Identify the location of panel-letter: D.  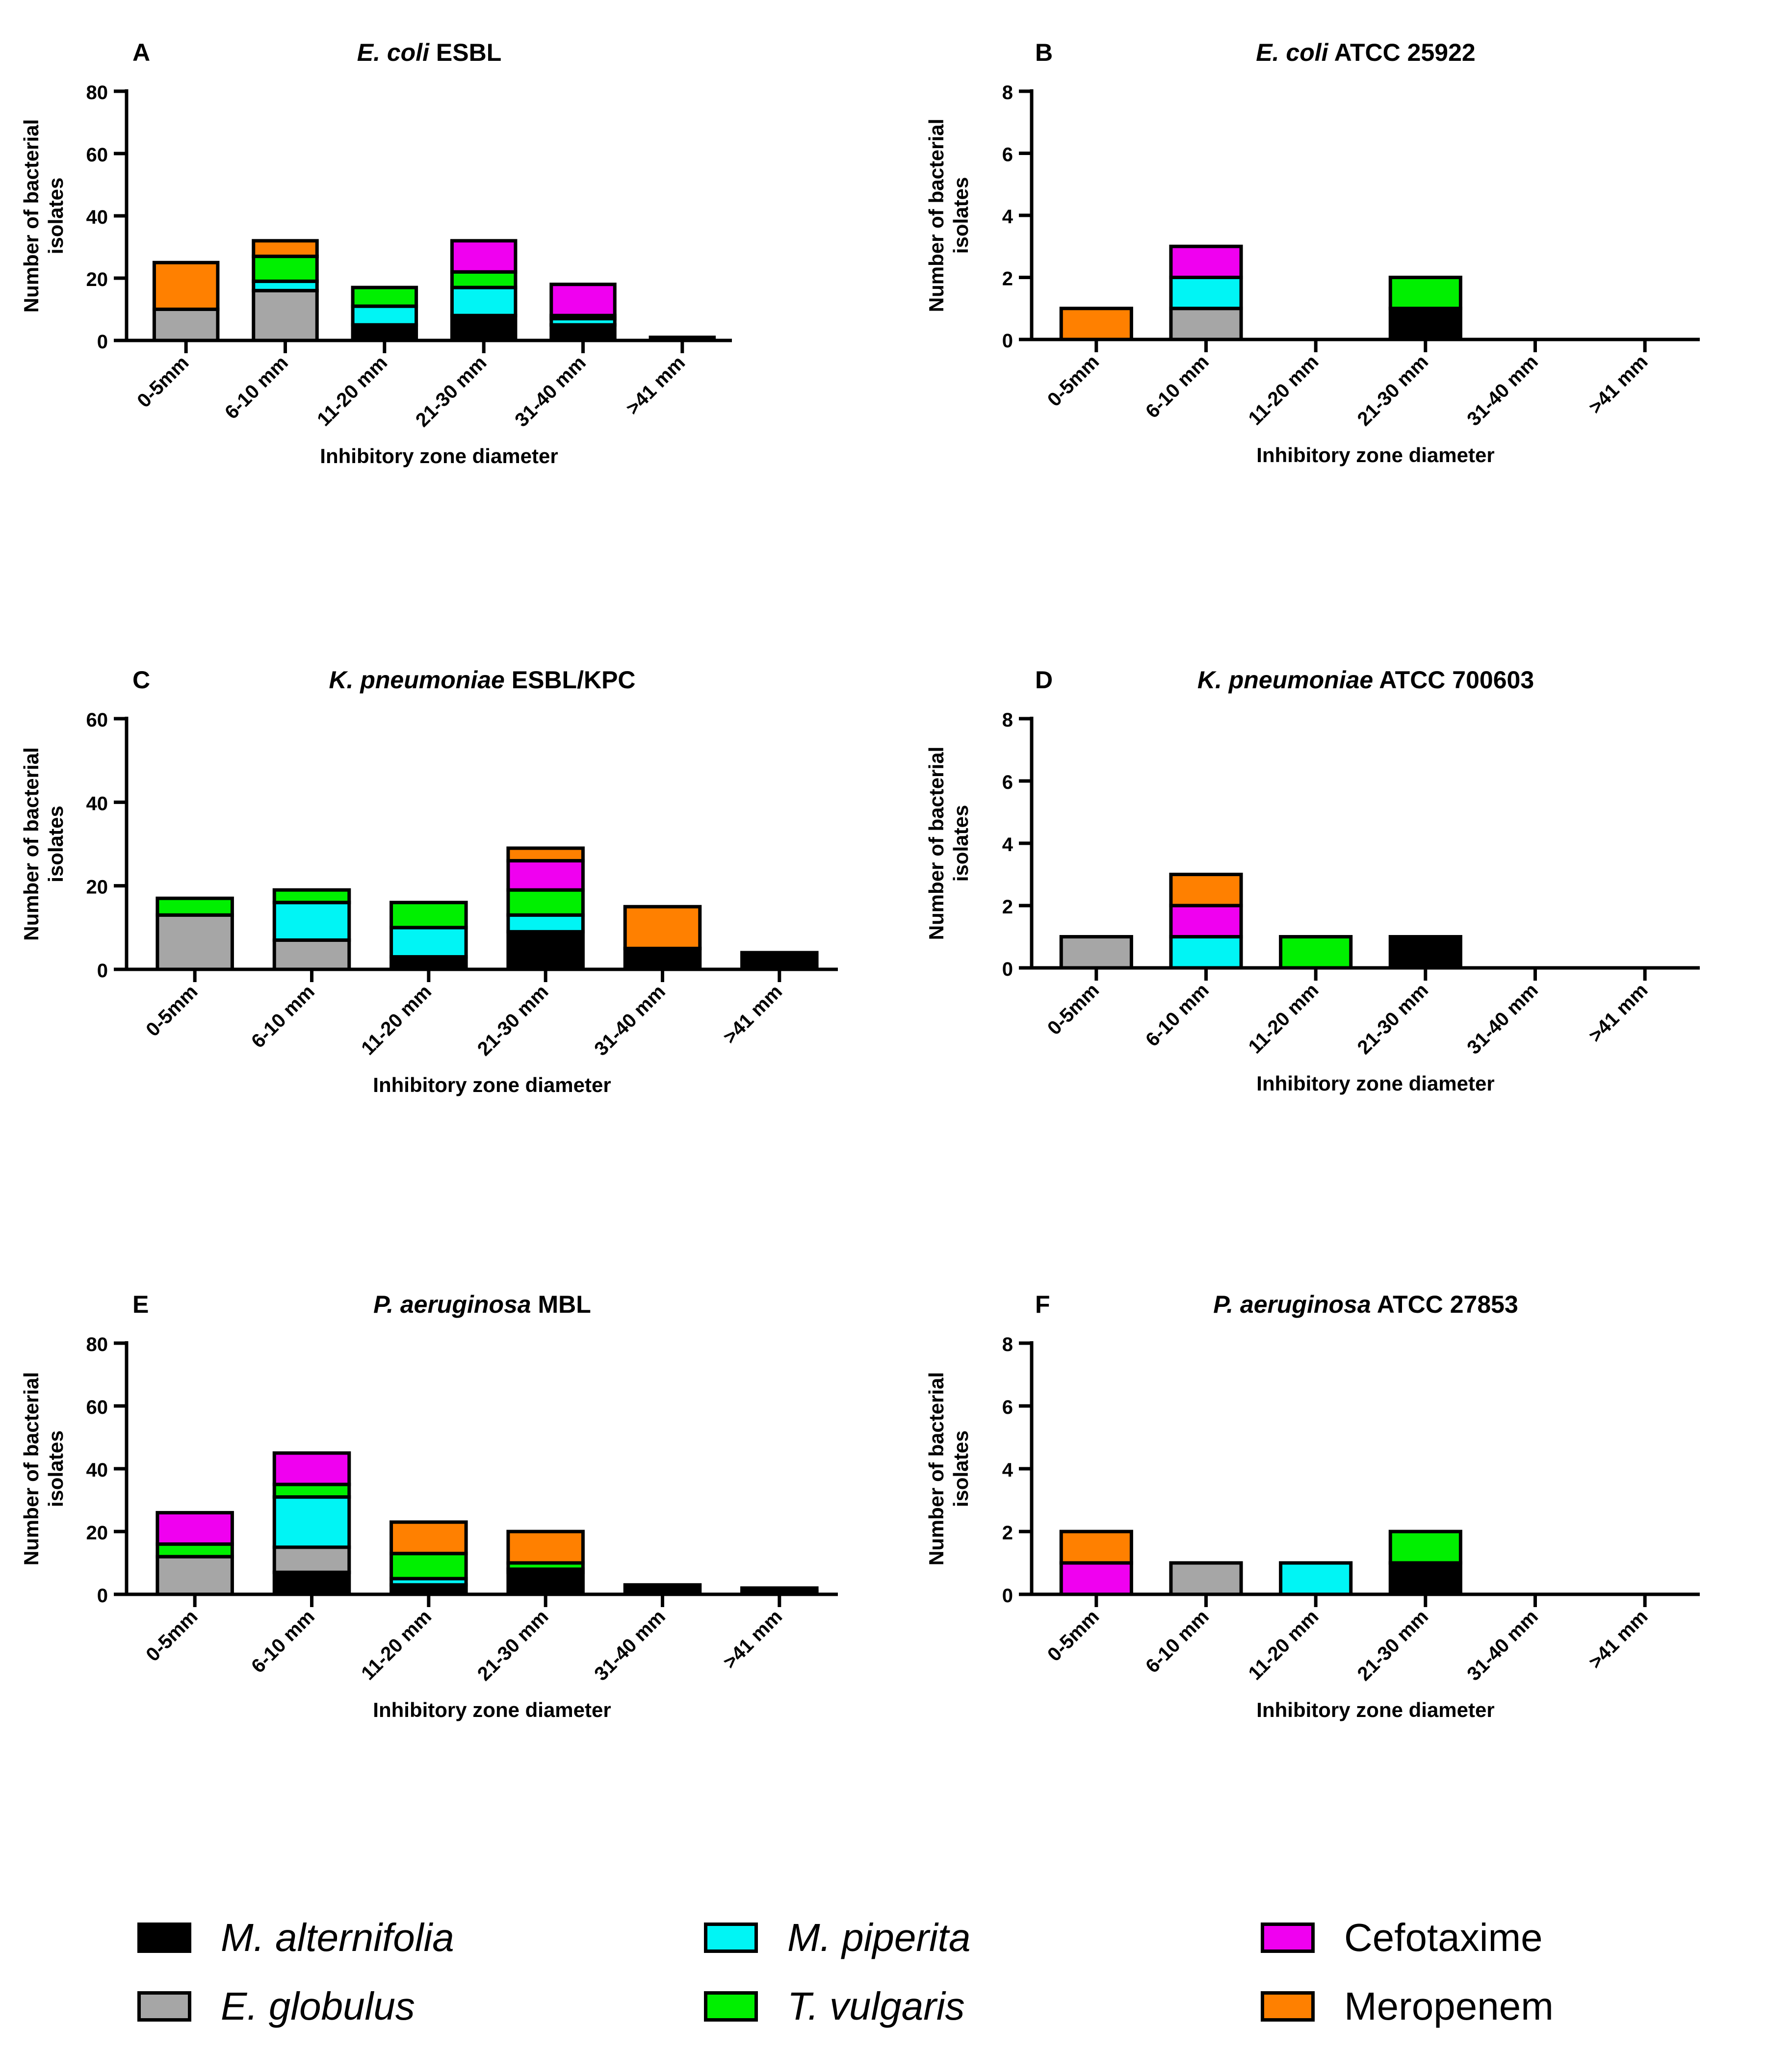
(1044, 680).